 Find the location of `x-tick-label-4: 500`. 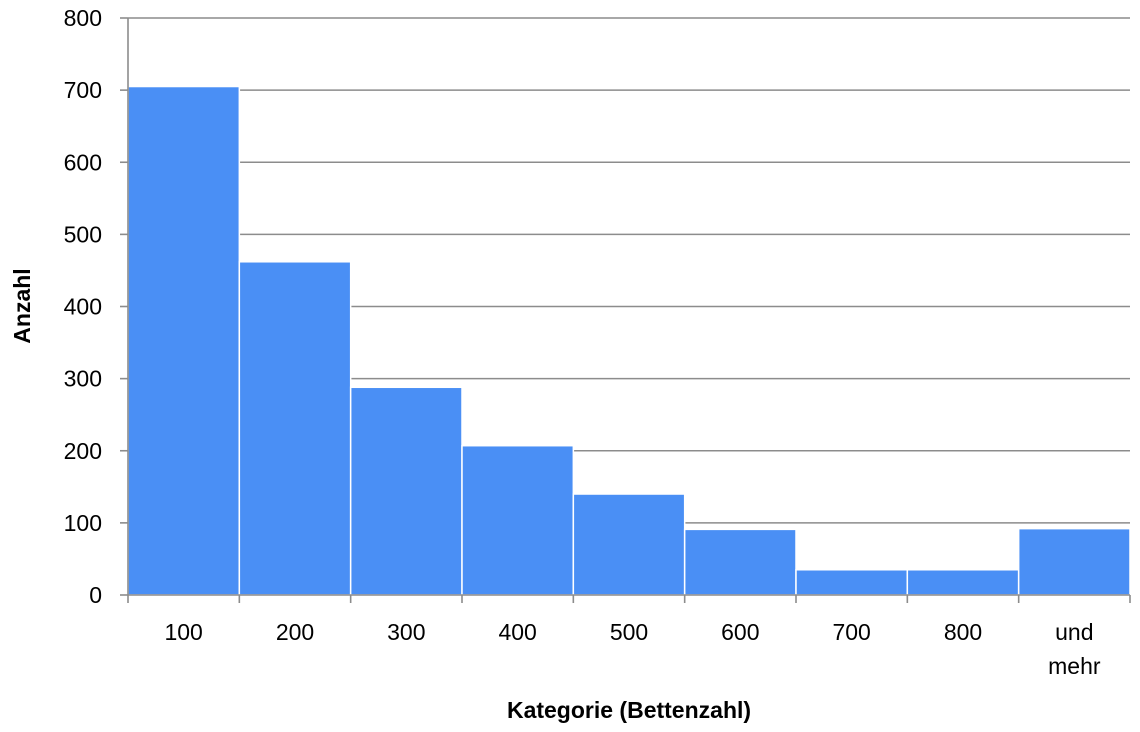

x-tick-label-4: 500 is located at coordinates (629, 632).